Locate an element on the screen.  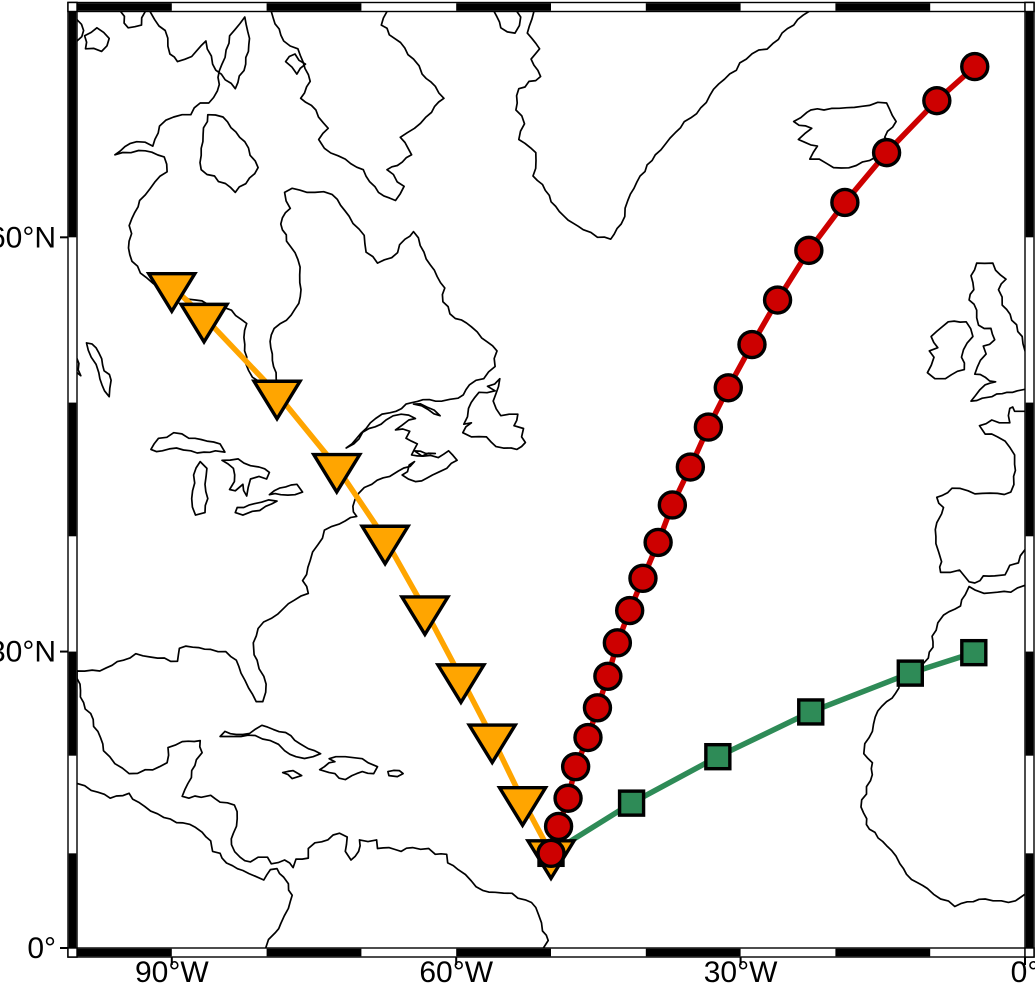
coastline-lake-erie is located at coordinates (256, 507).